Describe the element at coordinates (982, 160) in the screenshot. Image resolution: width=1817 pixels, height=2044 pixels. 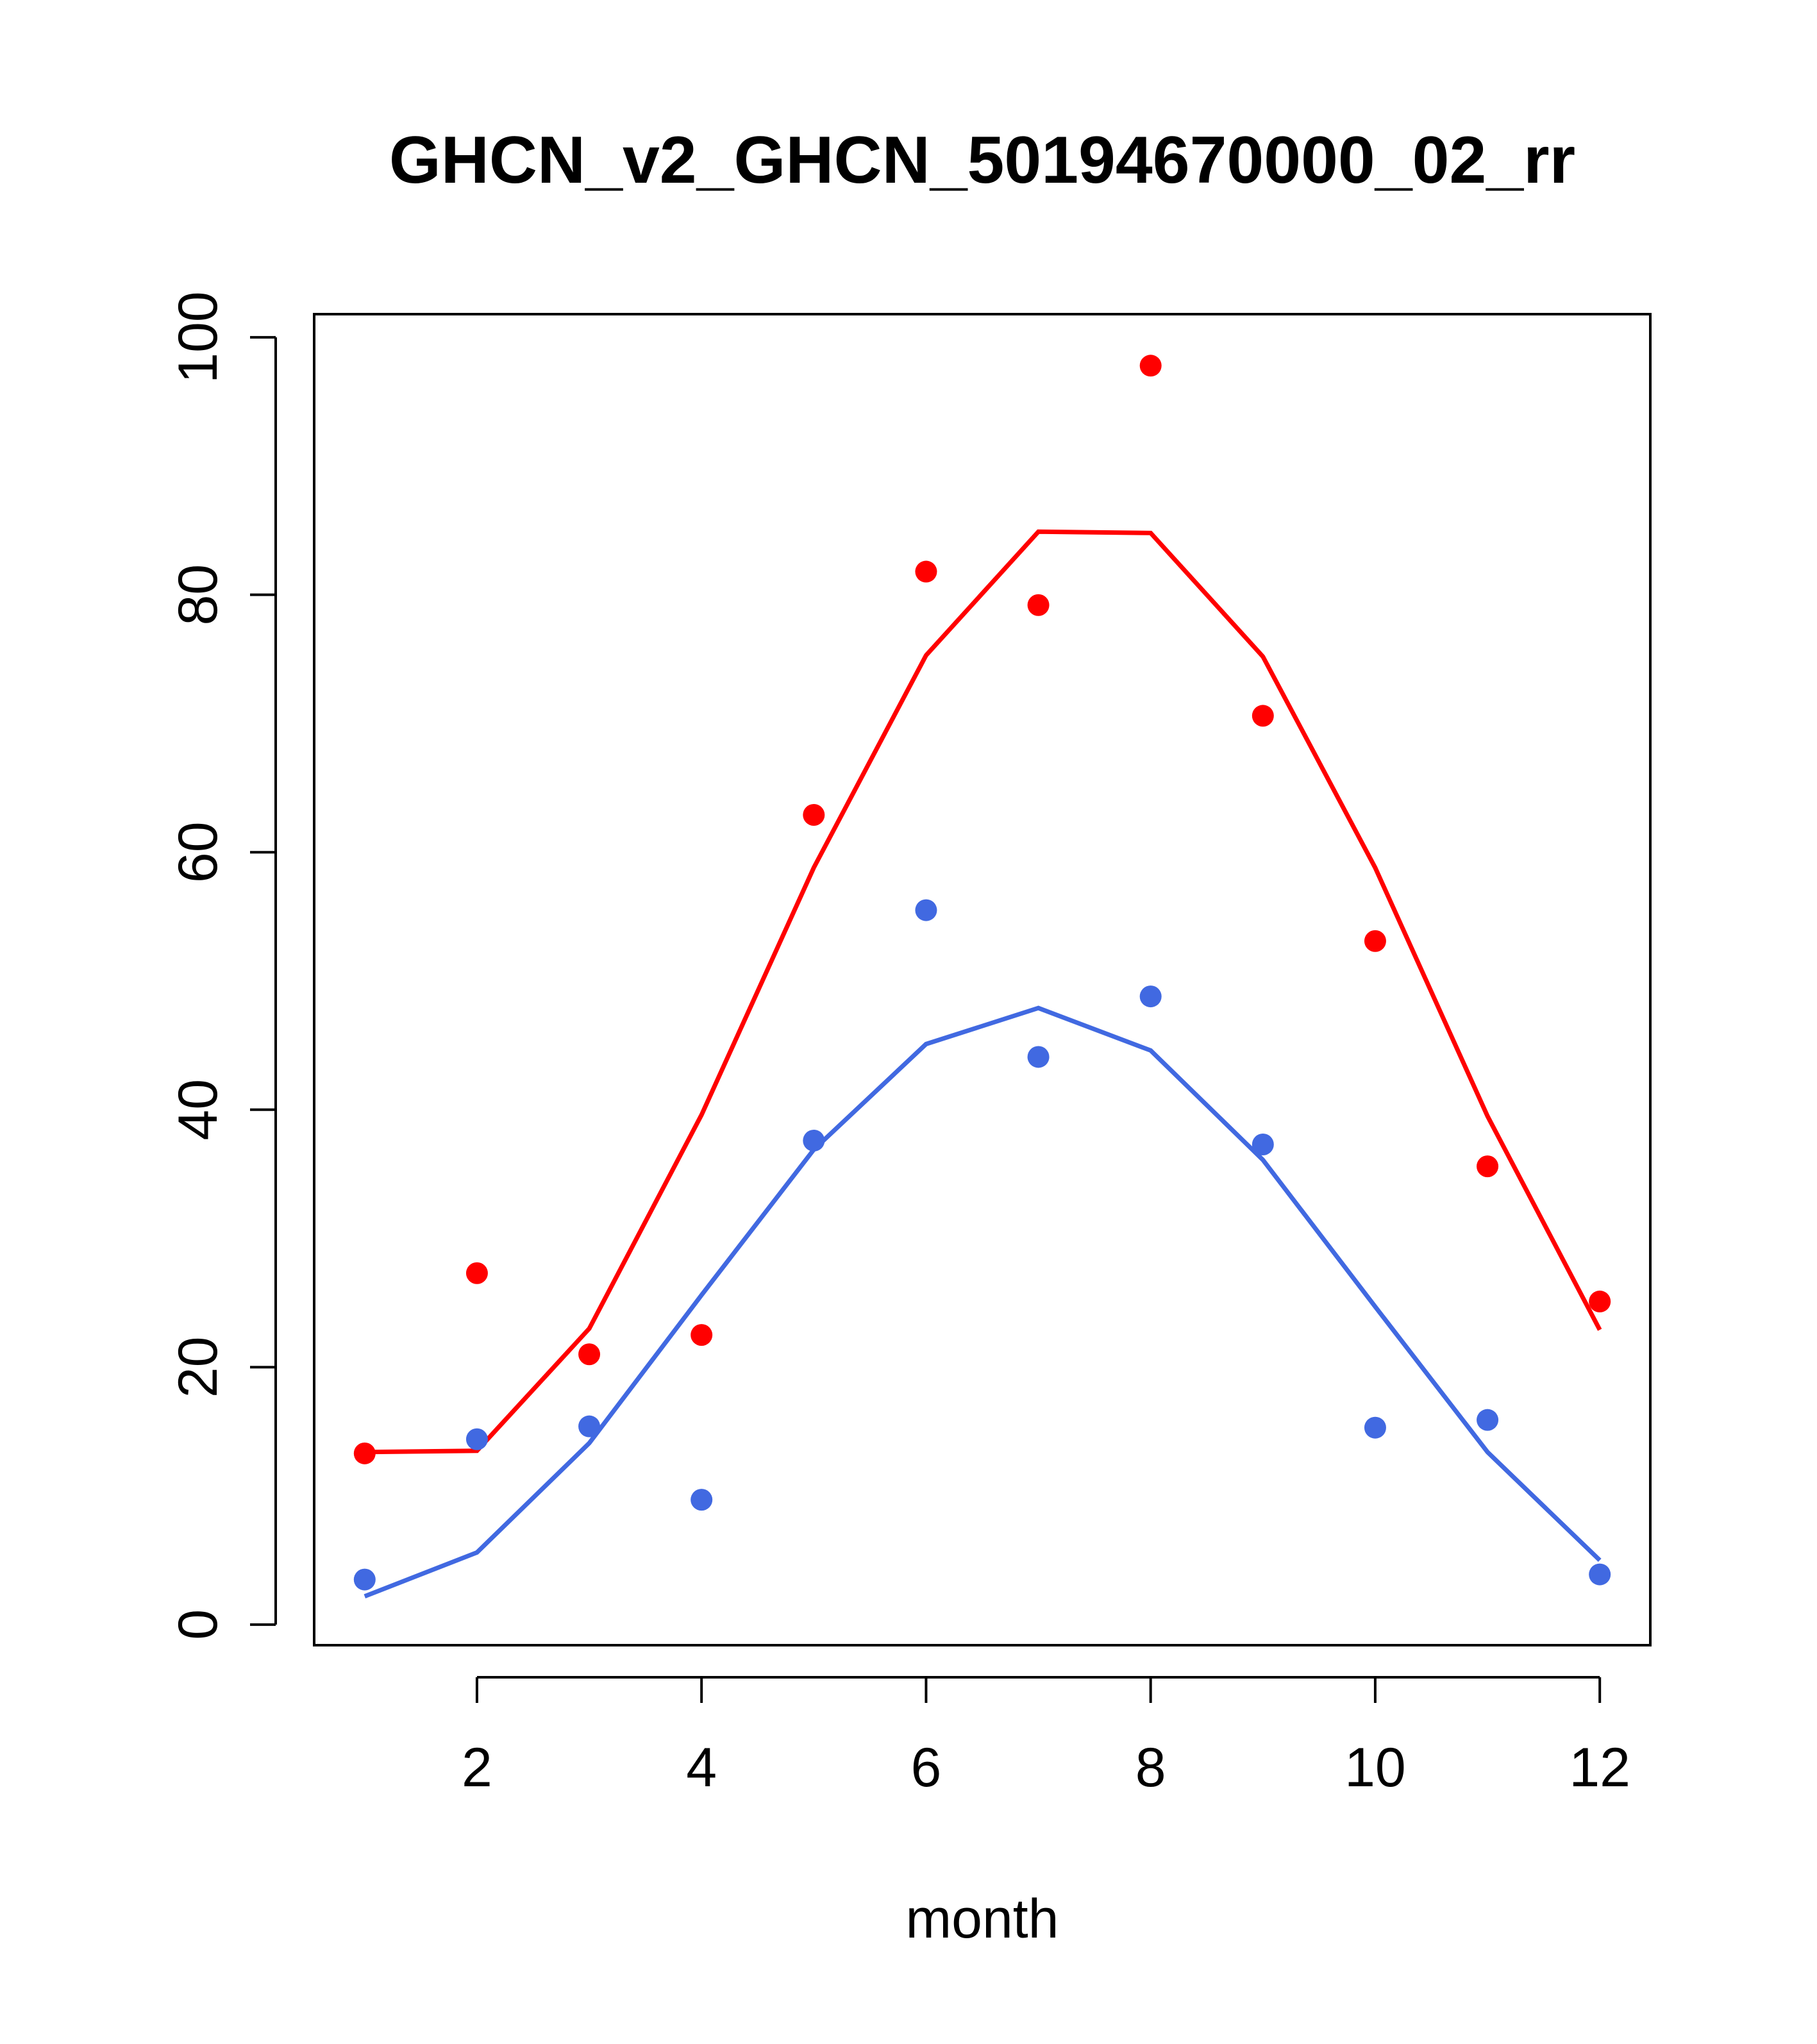
I see `chart-title: GHCN_v2_GHCN_50194670000_02_rr` at that location.